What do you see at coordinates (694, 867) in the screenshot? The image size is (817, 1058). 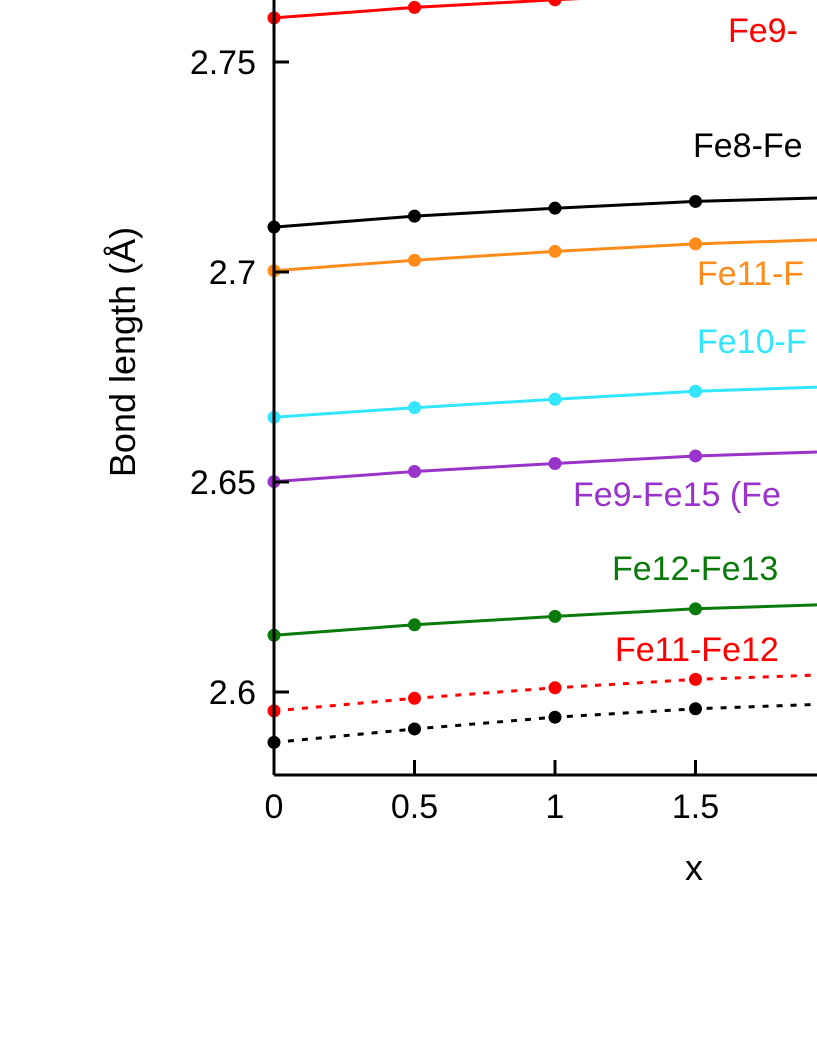 I see `x-axis-label: x` at bounding box center [694, 867].